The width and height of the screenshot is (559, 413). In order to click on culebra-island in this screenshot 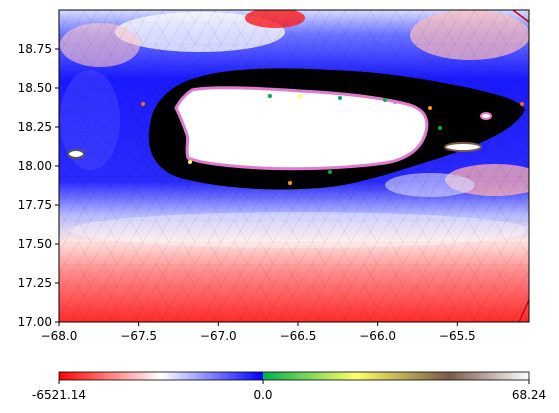, I will do `click(486, 116)`.